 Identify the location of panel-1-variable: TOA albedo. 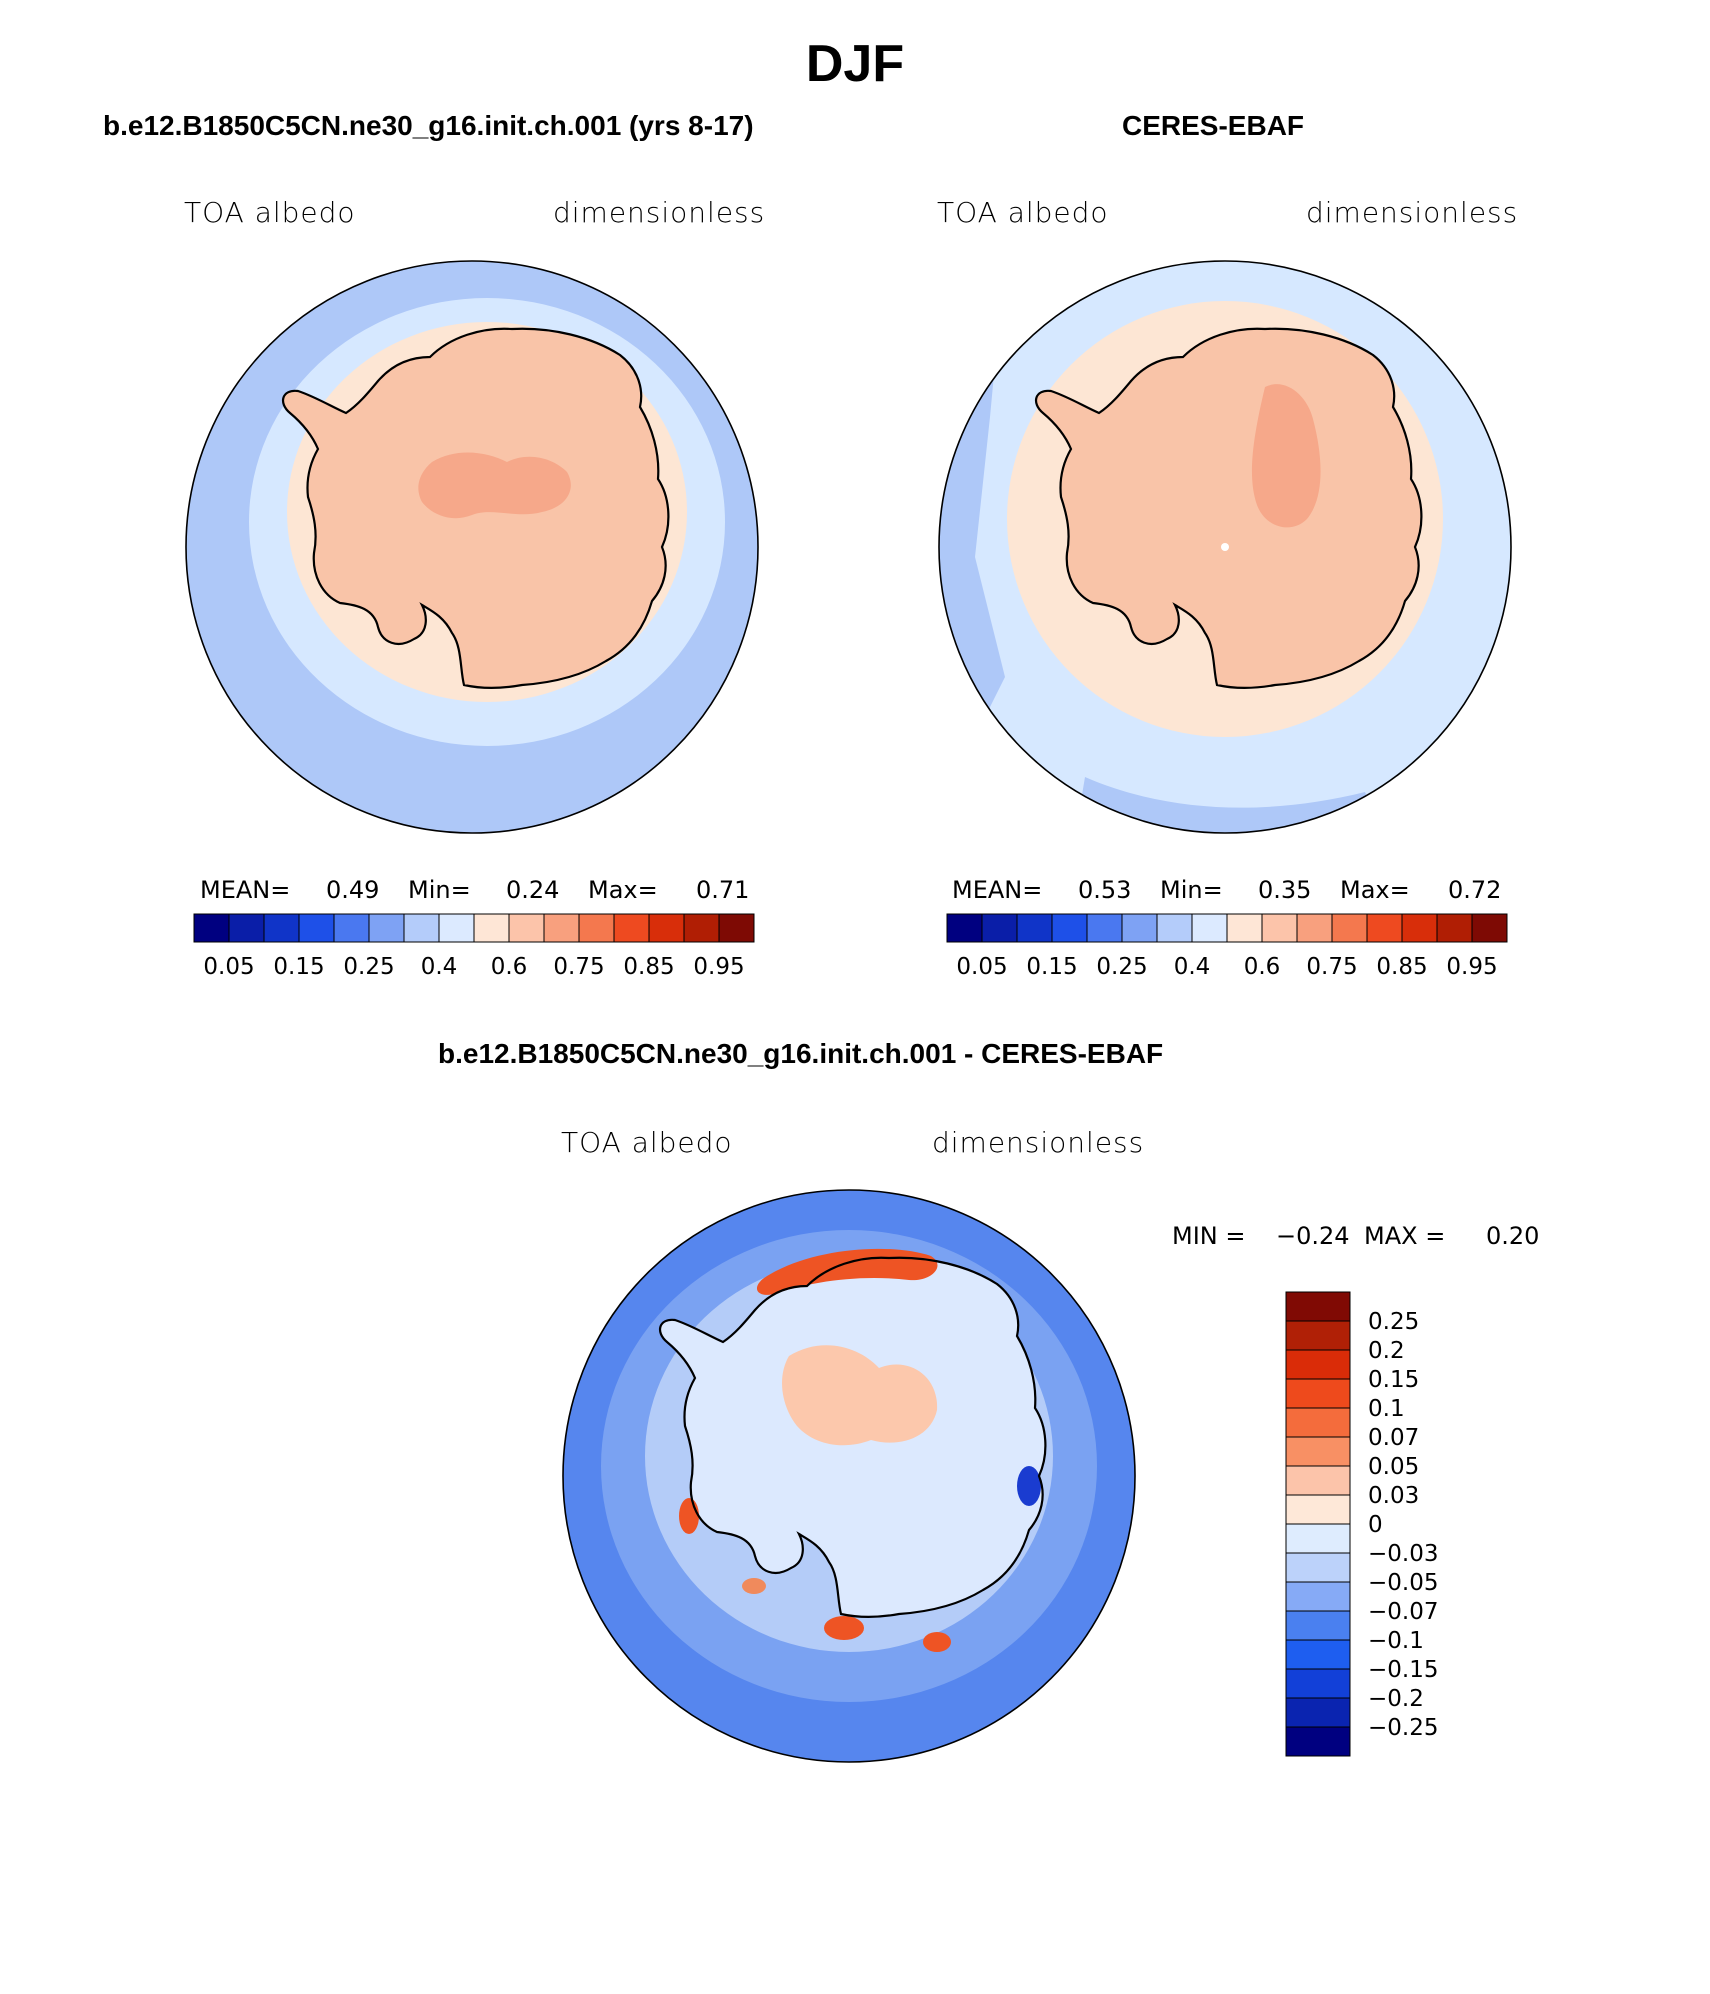
(270, 212).